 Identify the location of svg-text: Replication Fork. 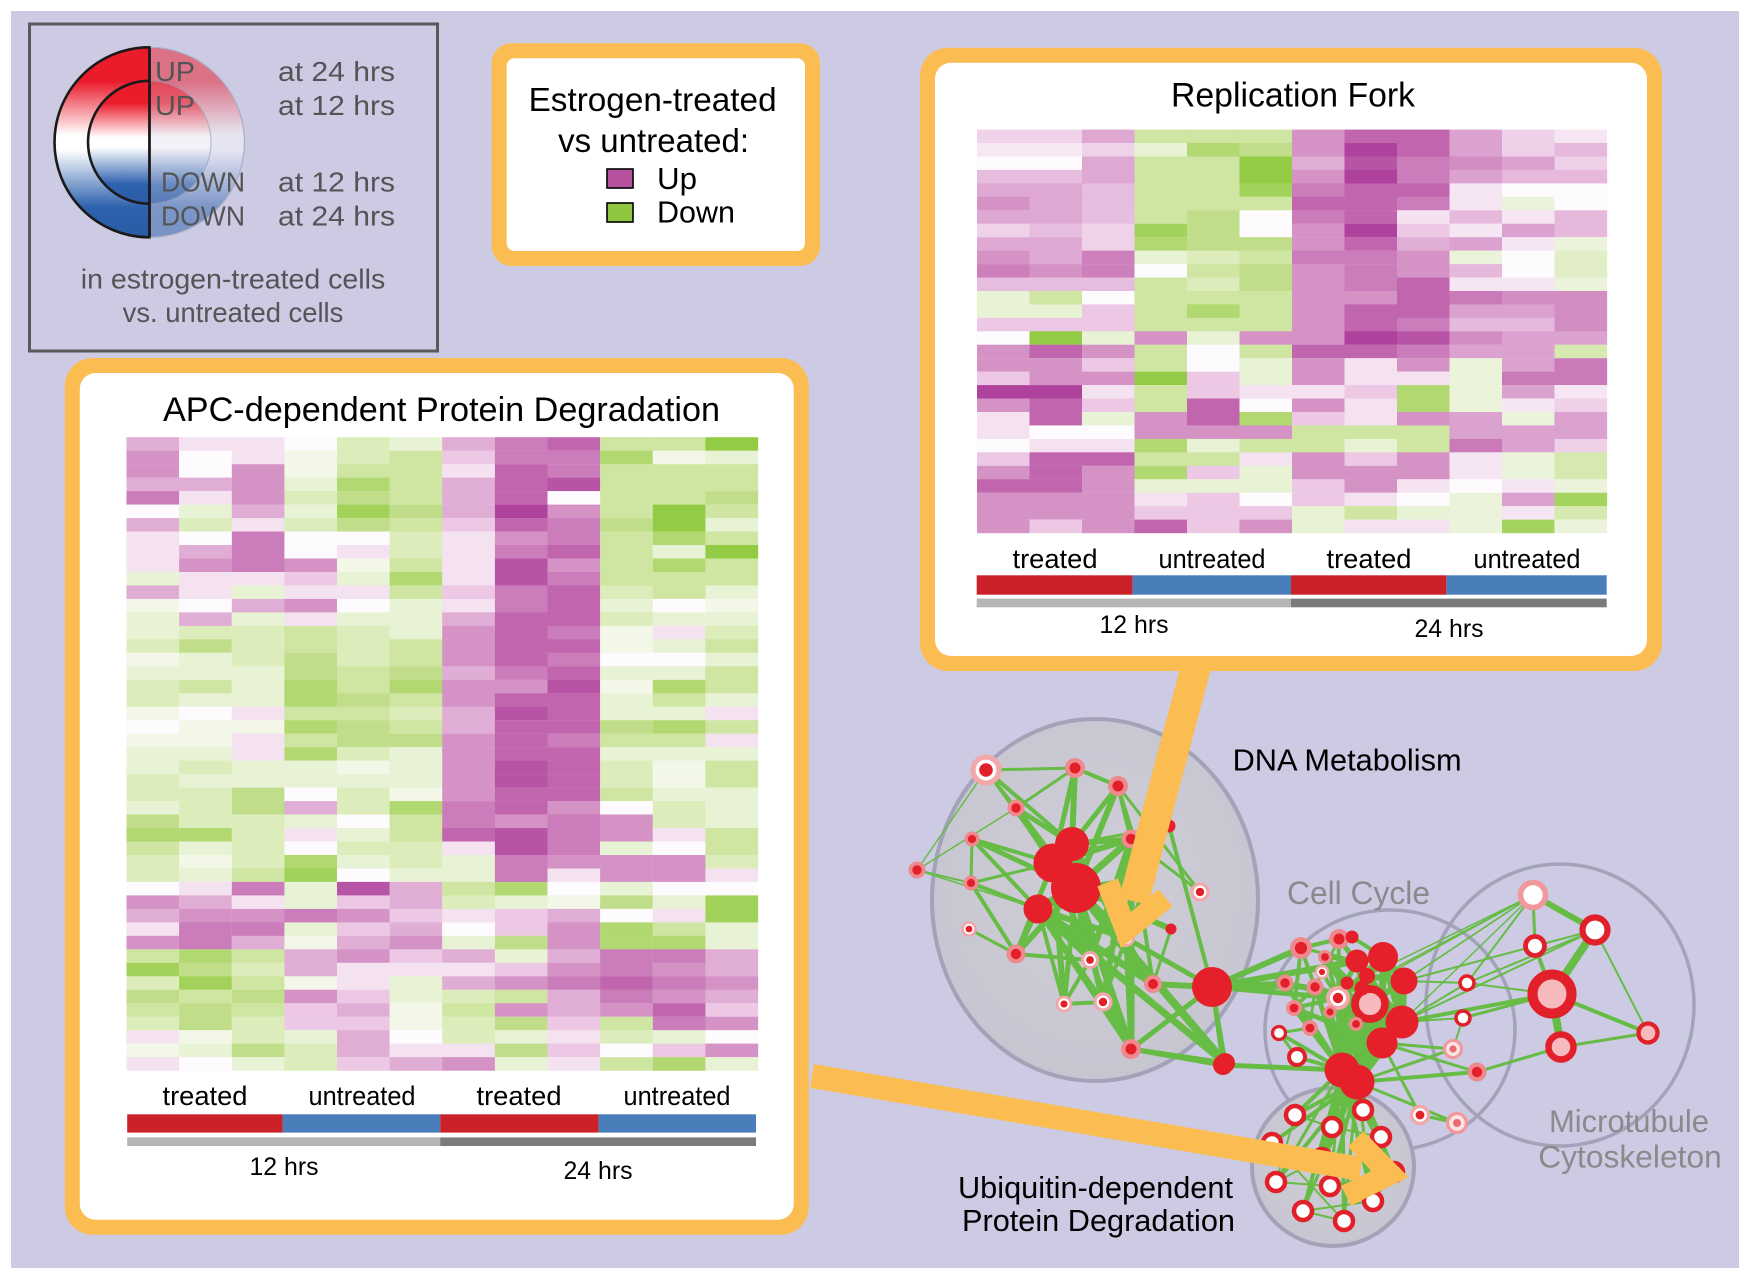
(1293, 96).